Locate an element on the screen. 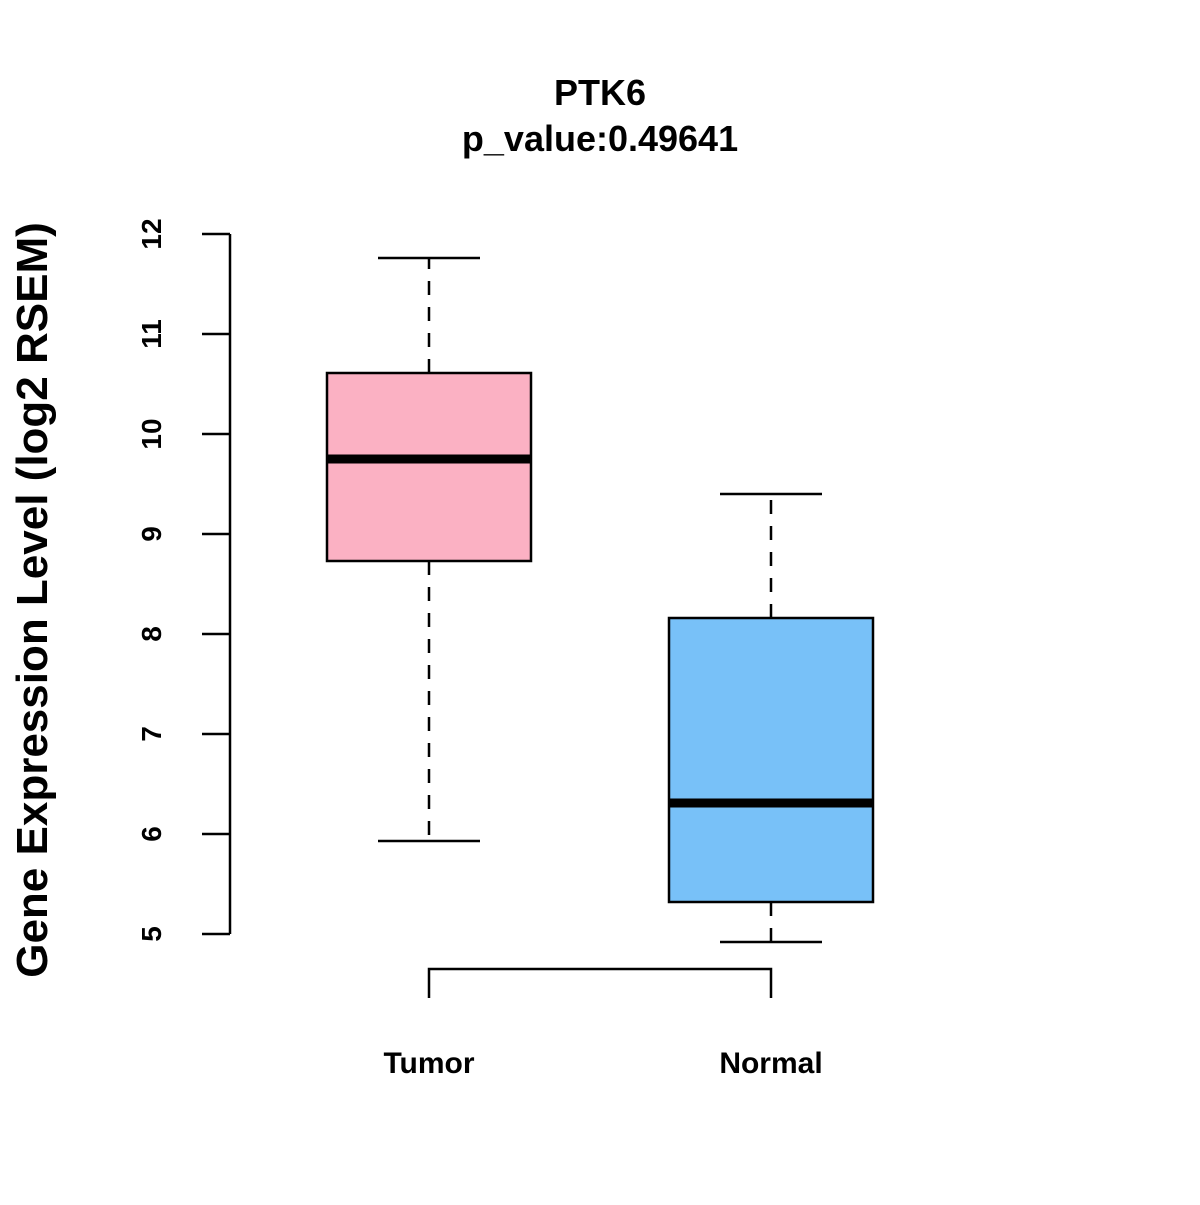  y-tick-label: 9 is located at coordinates (151, 534).